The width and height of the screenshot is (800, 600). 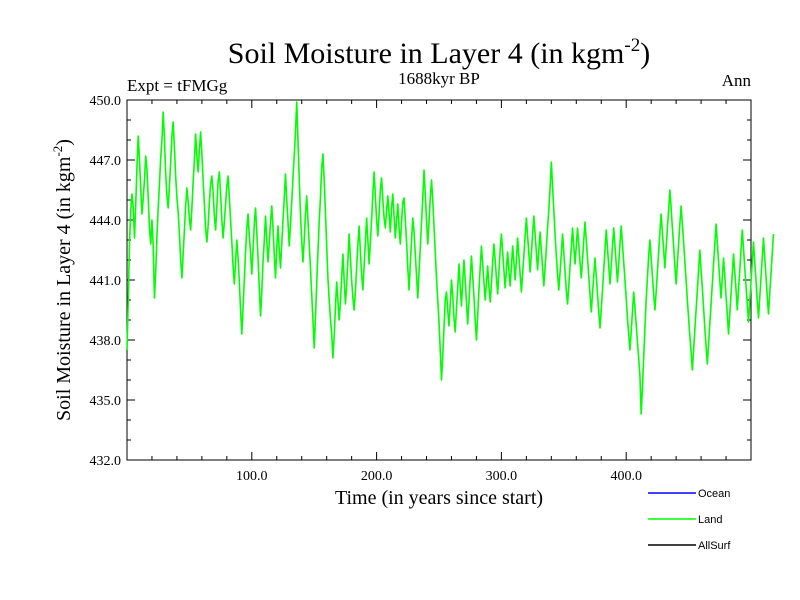 I want to click on y-axis-label: Soil Moisture in Layer 4 (in kgm-2), so click(x=62, y=280).